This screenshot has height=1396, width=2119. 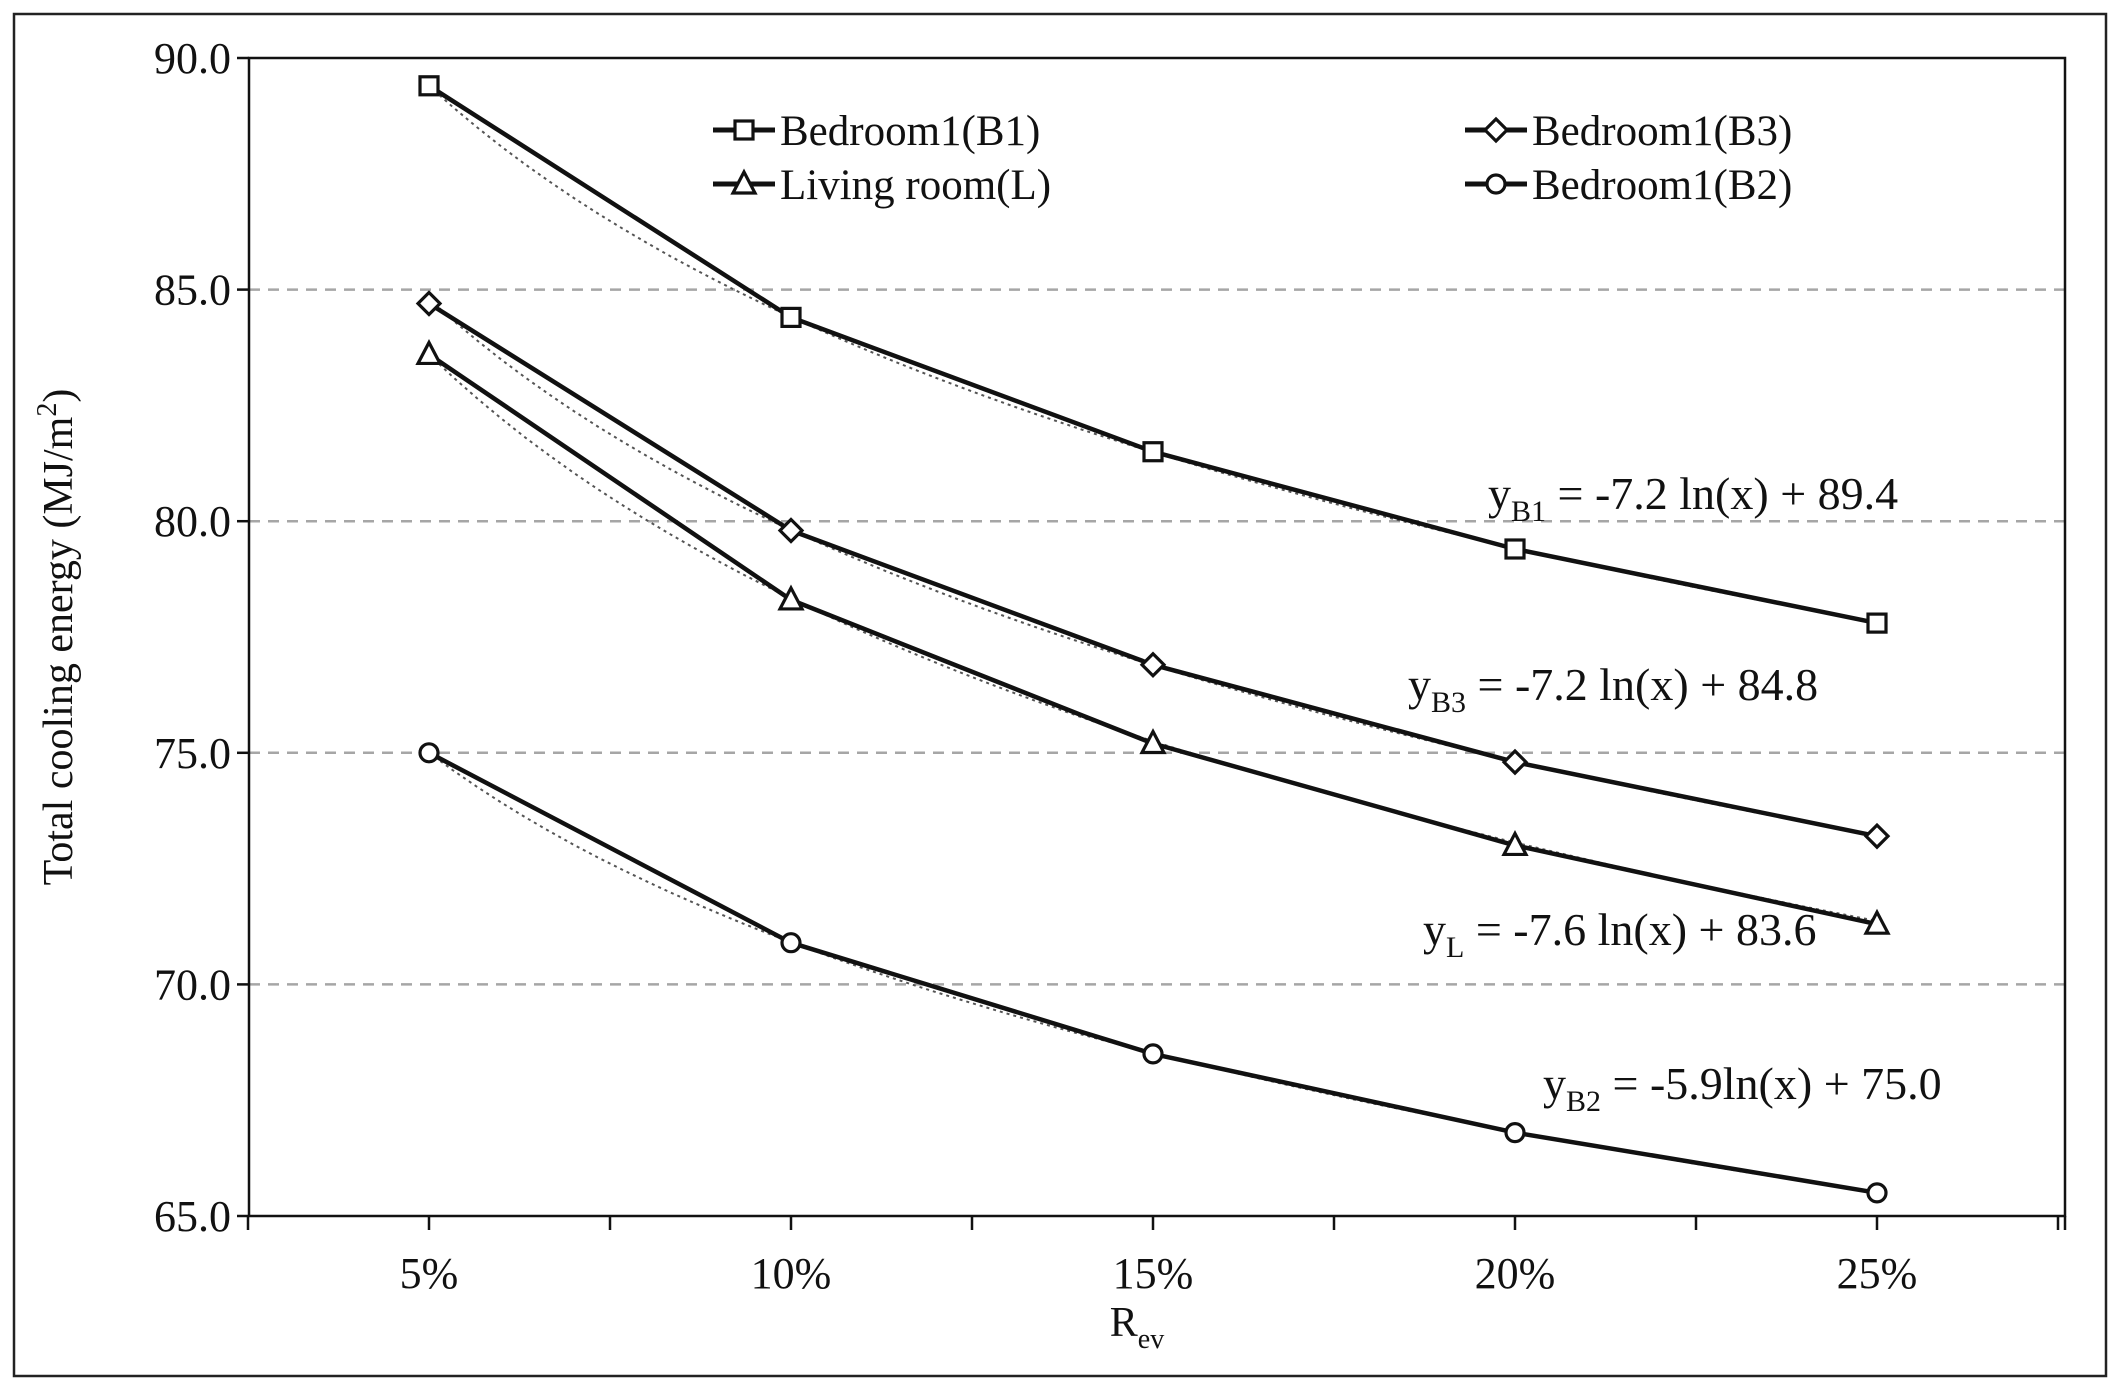 What do you see at coordinates (744, 130) in the screenshot?
I see `legend-marker-bedroom-b1` at bounding box center [744, 130].